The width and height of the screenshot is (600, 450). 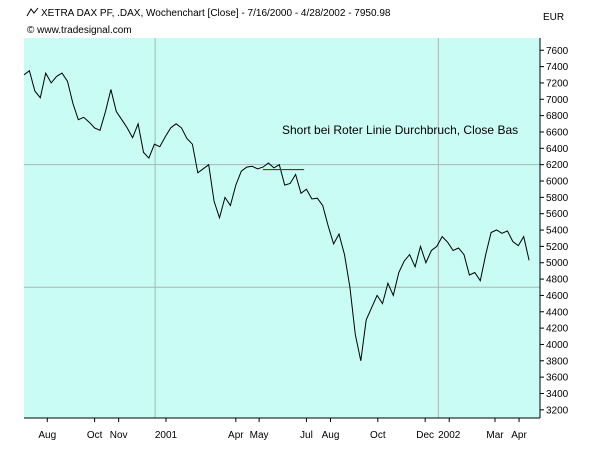 I want to click on y-tick-label: 7400, so click(x=557, y=67).